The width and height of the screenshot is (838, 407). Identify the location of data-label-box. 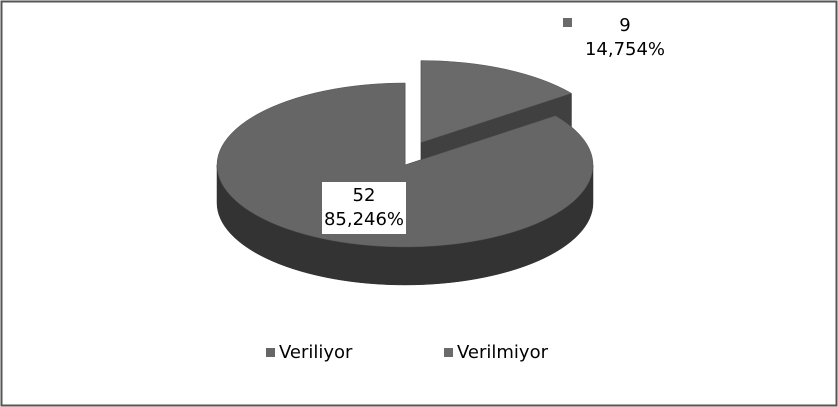
(364, 208).